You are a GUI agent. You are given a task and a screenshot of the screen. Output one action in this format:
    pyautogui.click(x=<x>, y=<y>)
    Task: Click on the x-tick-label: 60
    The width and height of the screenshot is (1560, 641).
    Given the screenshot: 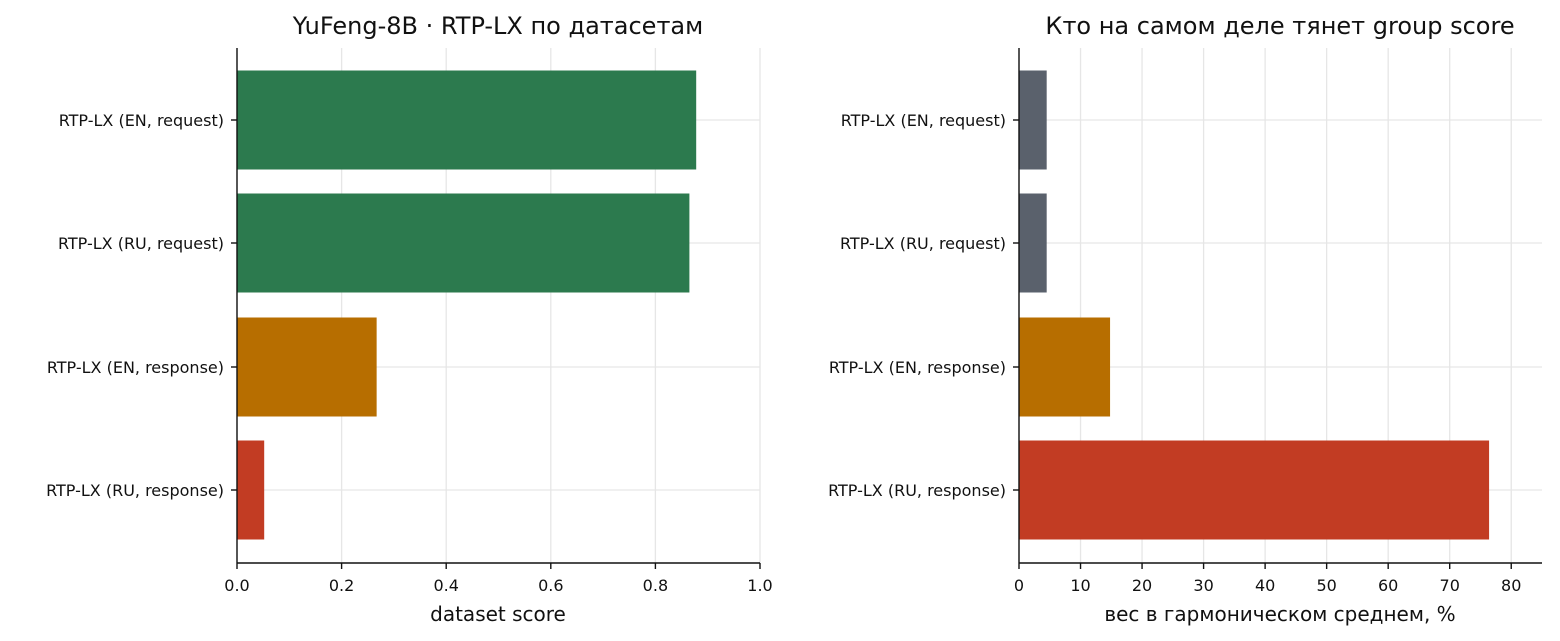 What is the action you would take?
    pyautogui.click(x=1388, y=585)
    